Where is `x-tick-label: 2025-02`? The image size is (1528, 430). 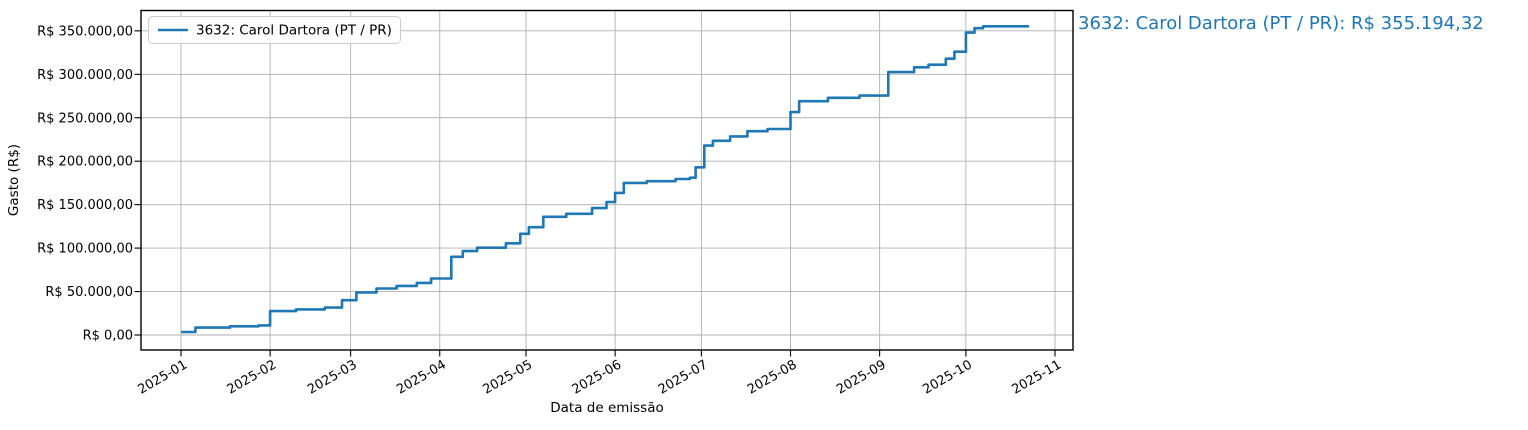
x-tick-label: 2025-02 is located at coordinates (252, 377).